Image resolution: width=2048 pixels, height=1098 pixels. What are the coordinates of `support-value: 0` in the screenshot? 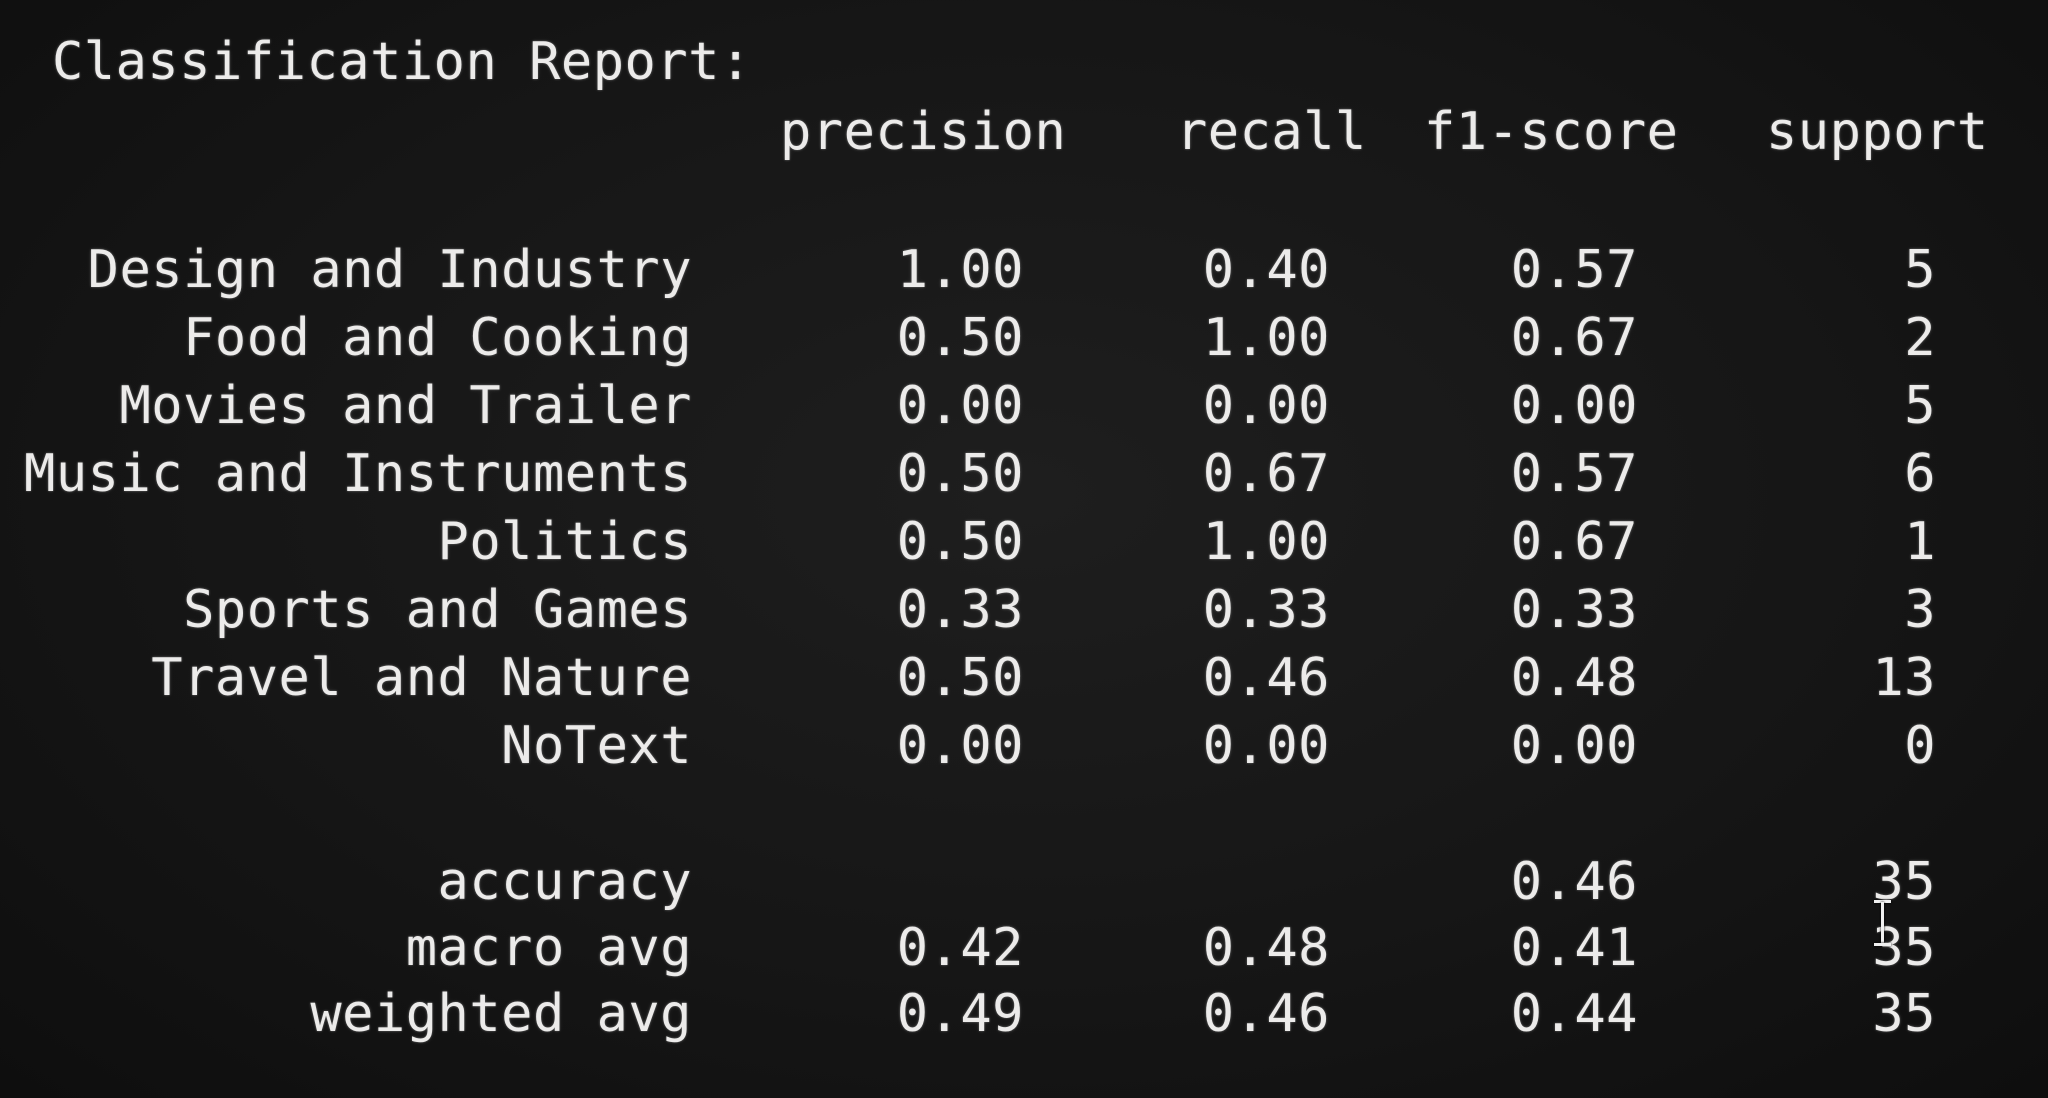 It's located at (1920, 746).